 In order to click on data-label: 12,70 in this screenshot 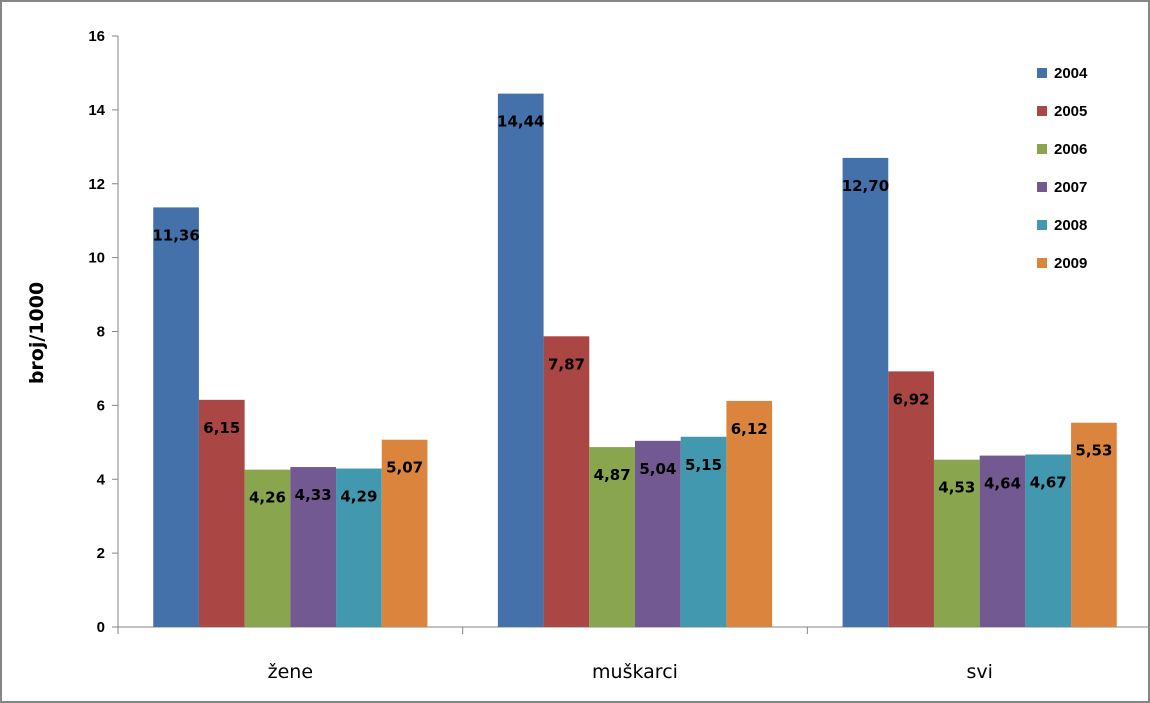, I will do `click(865, 186)`.